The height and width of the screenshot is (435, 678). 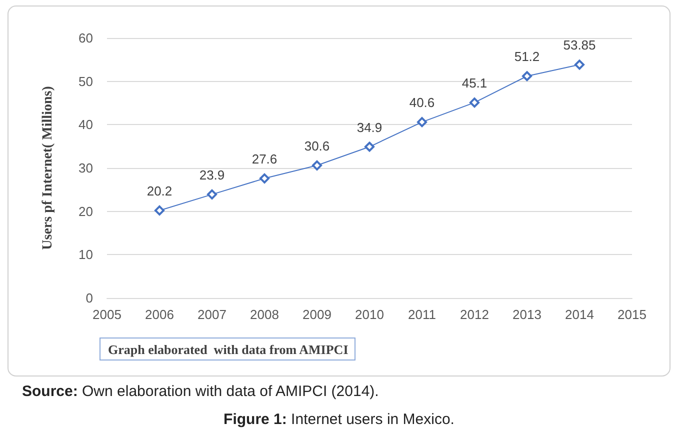 What do you see at coordinates (212, 314) in the screenshot?
I see `x-tick-label: 2007` at bounding box center [212, 314].